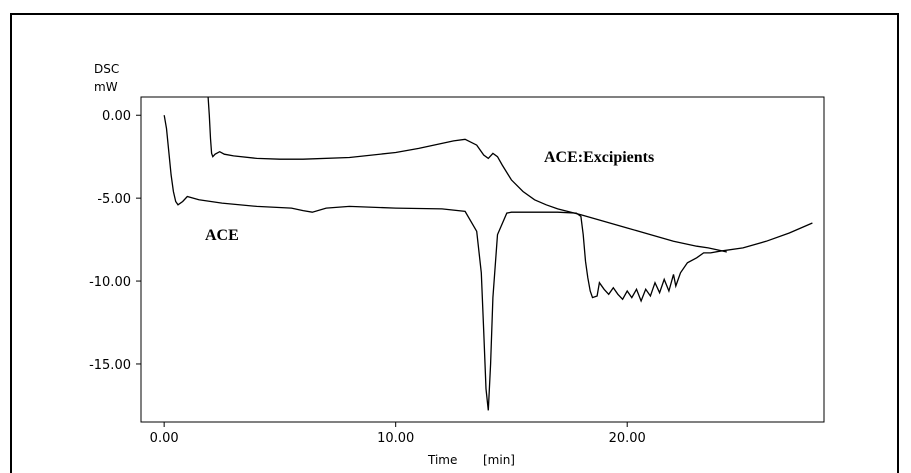  Describe the element at coordinates (110, 282) in the screenshot. I see `y-tick-label: -10.00` at that location.